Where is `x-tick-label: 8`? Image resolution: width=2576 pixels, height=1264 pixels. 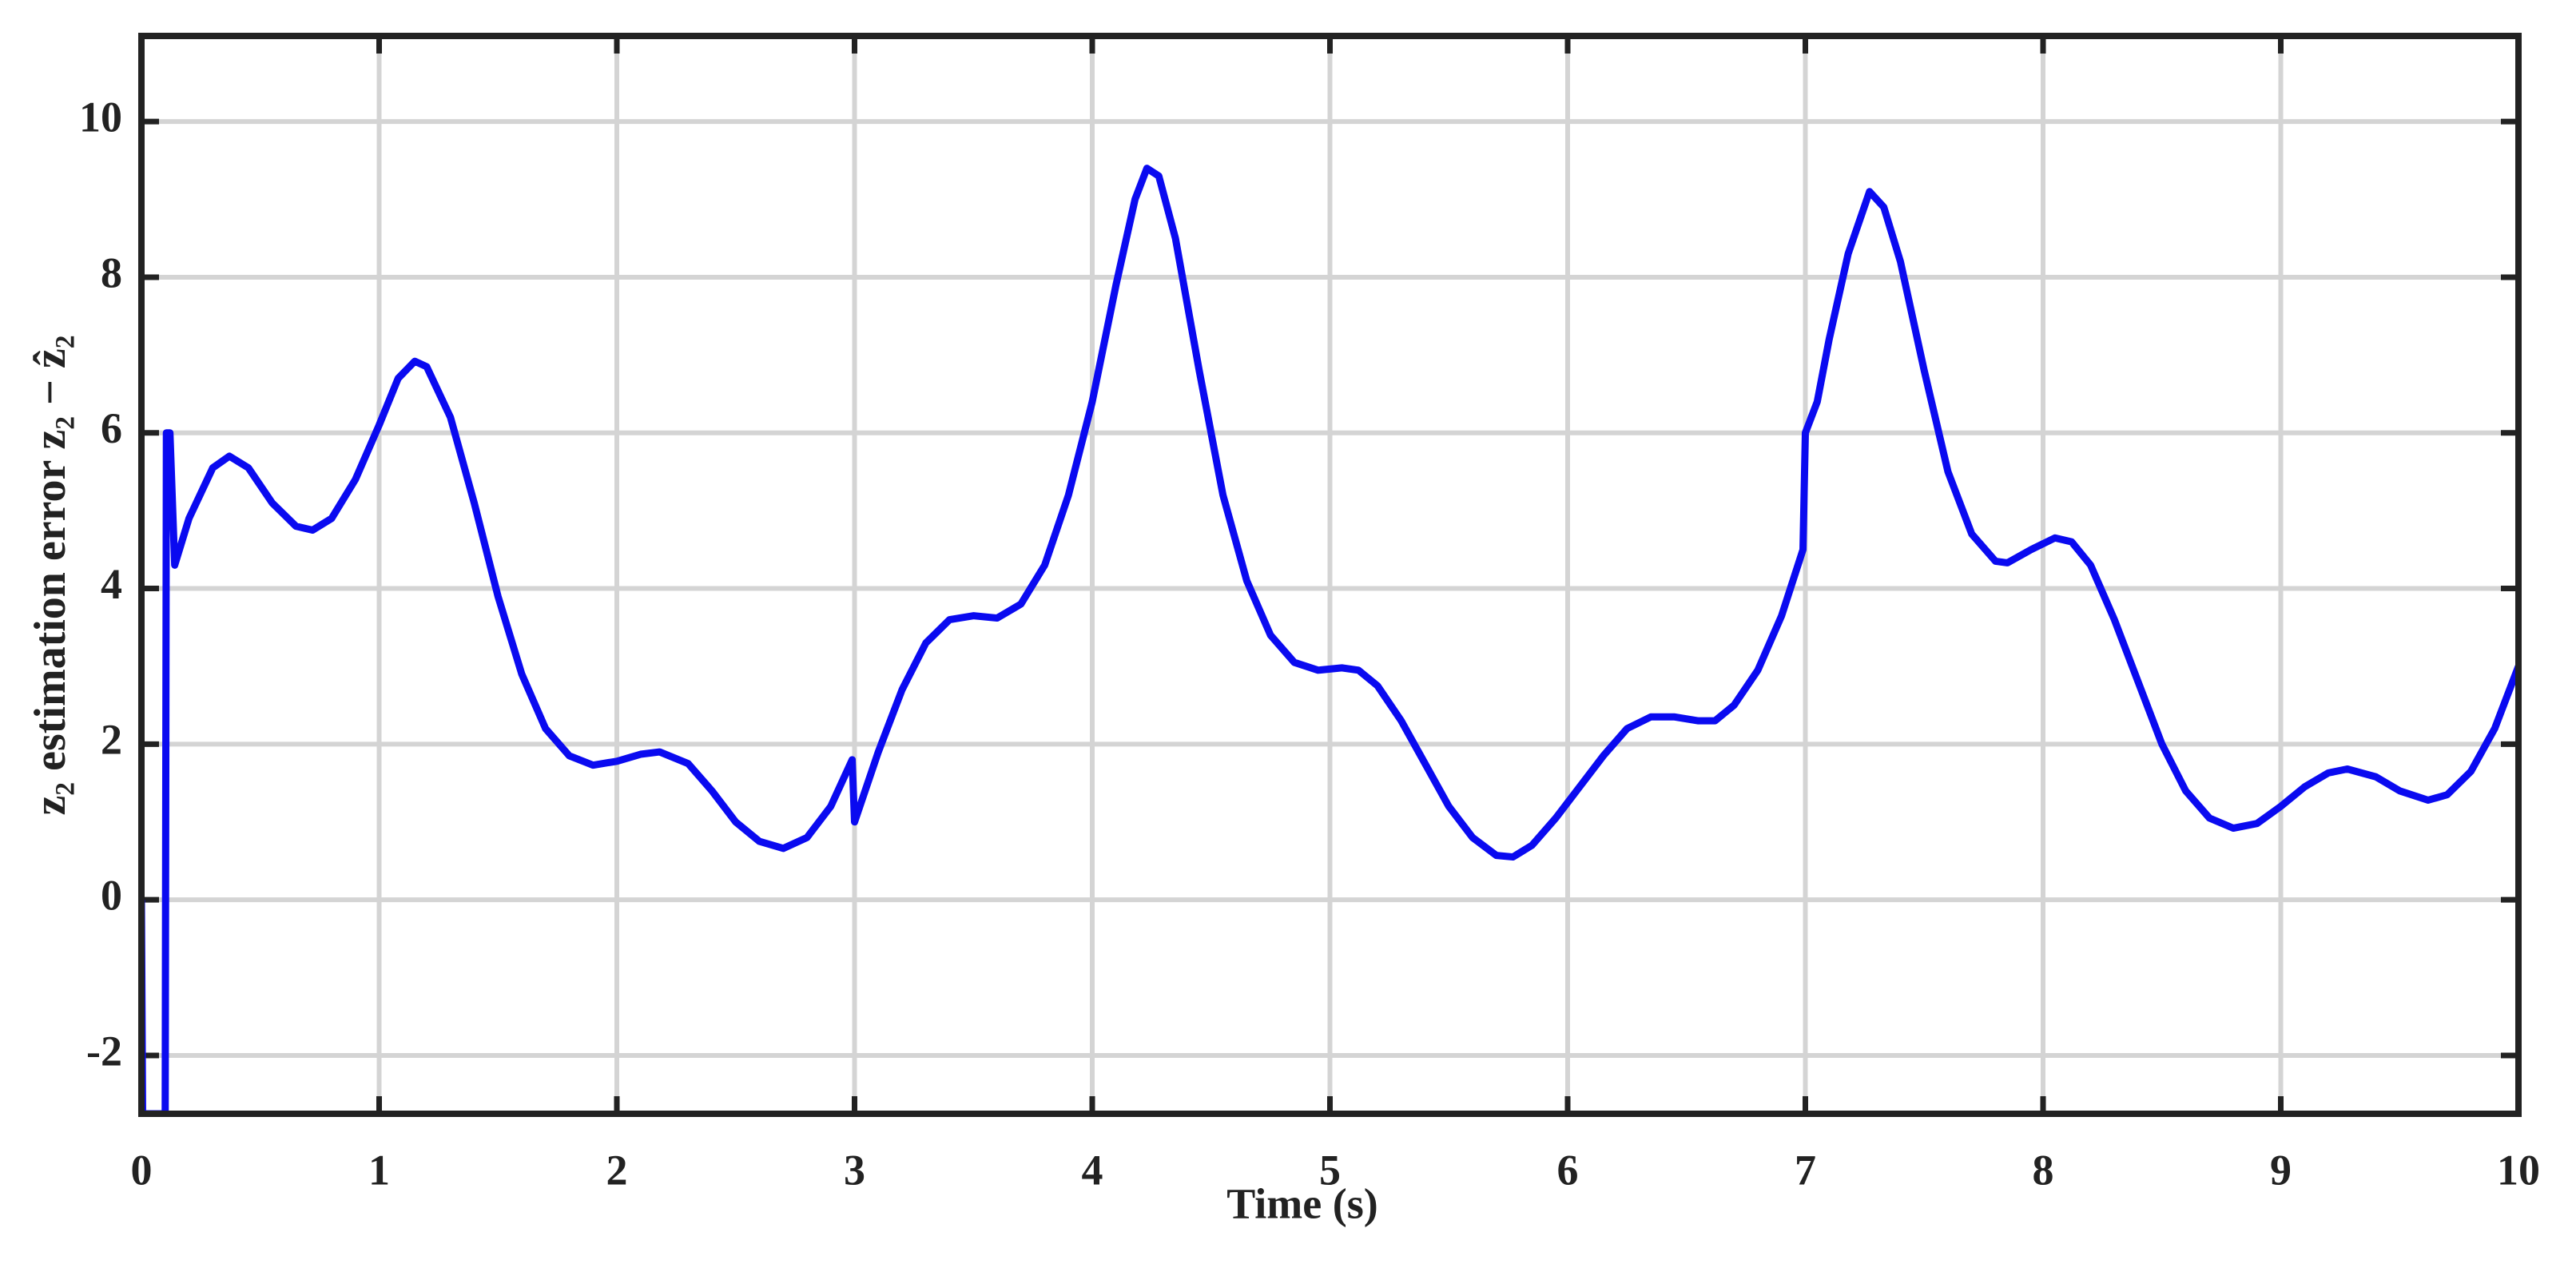
x-tick-label: 8 is located at coordinates (2043, 1170).